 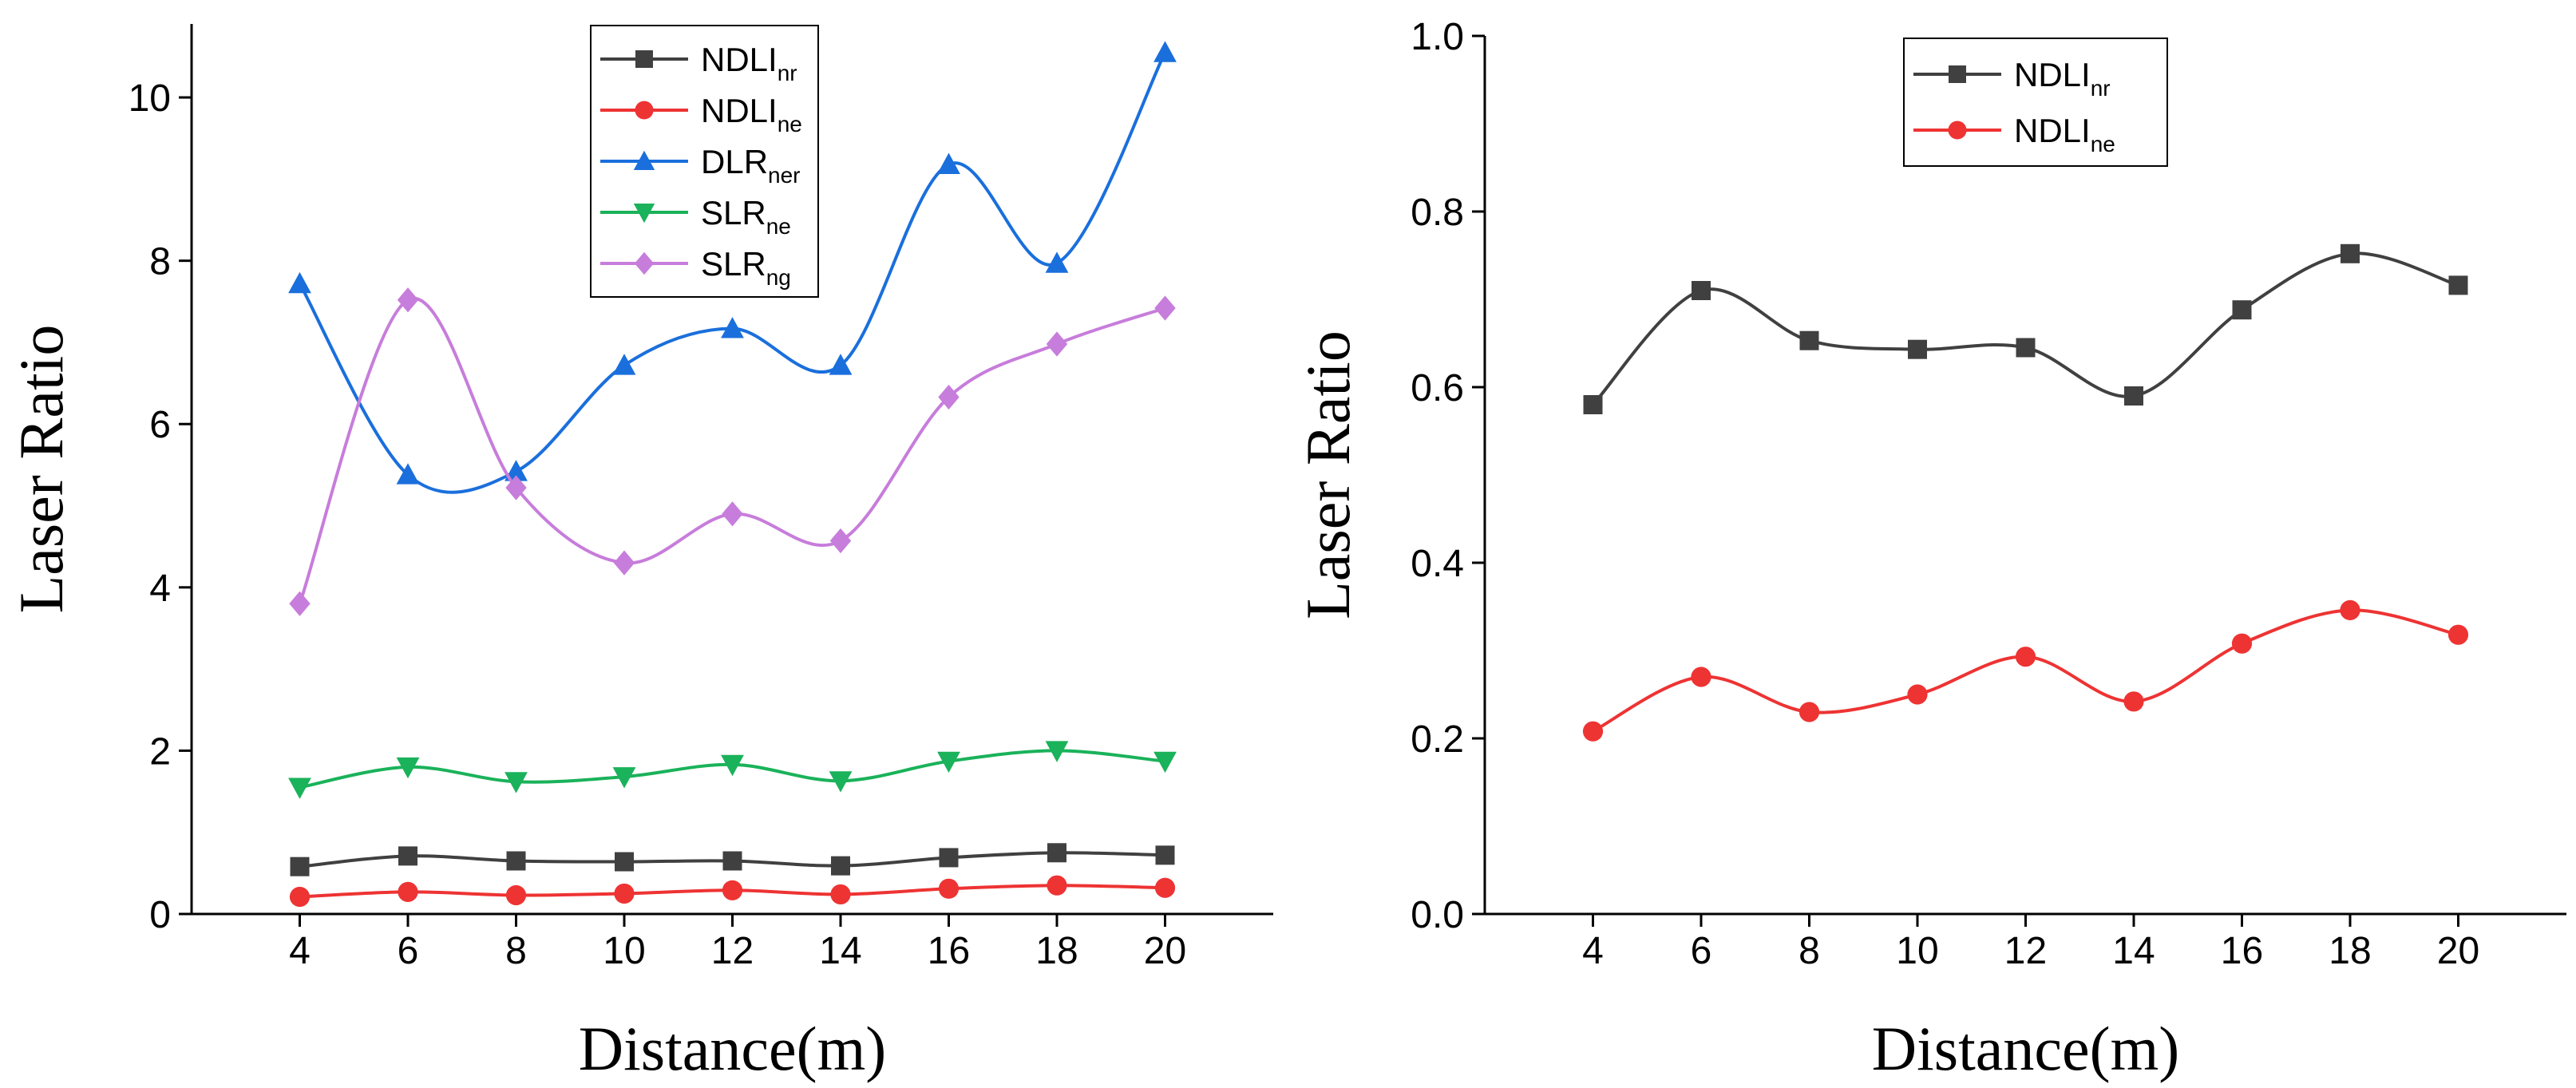 I want to click on series-line-dlr-ner, so click(x=733, y=272).